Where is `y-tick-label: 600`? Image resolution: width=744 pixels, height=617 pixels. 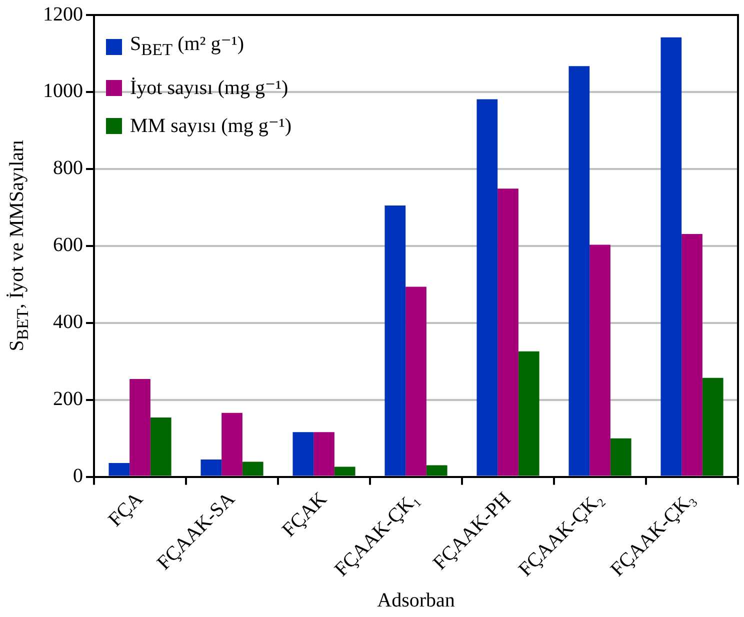
y-tick-label: 600 is located at coordinates (68, 245).